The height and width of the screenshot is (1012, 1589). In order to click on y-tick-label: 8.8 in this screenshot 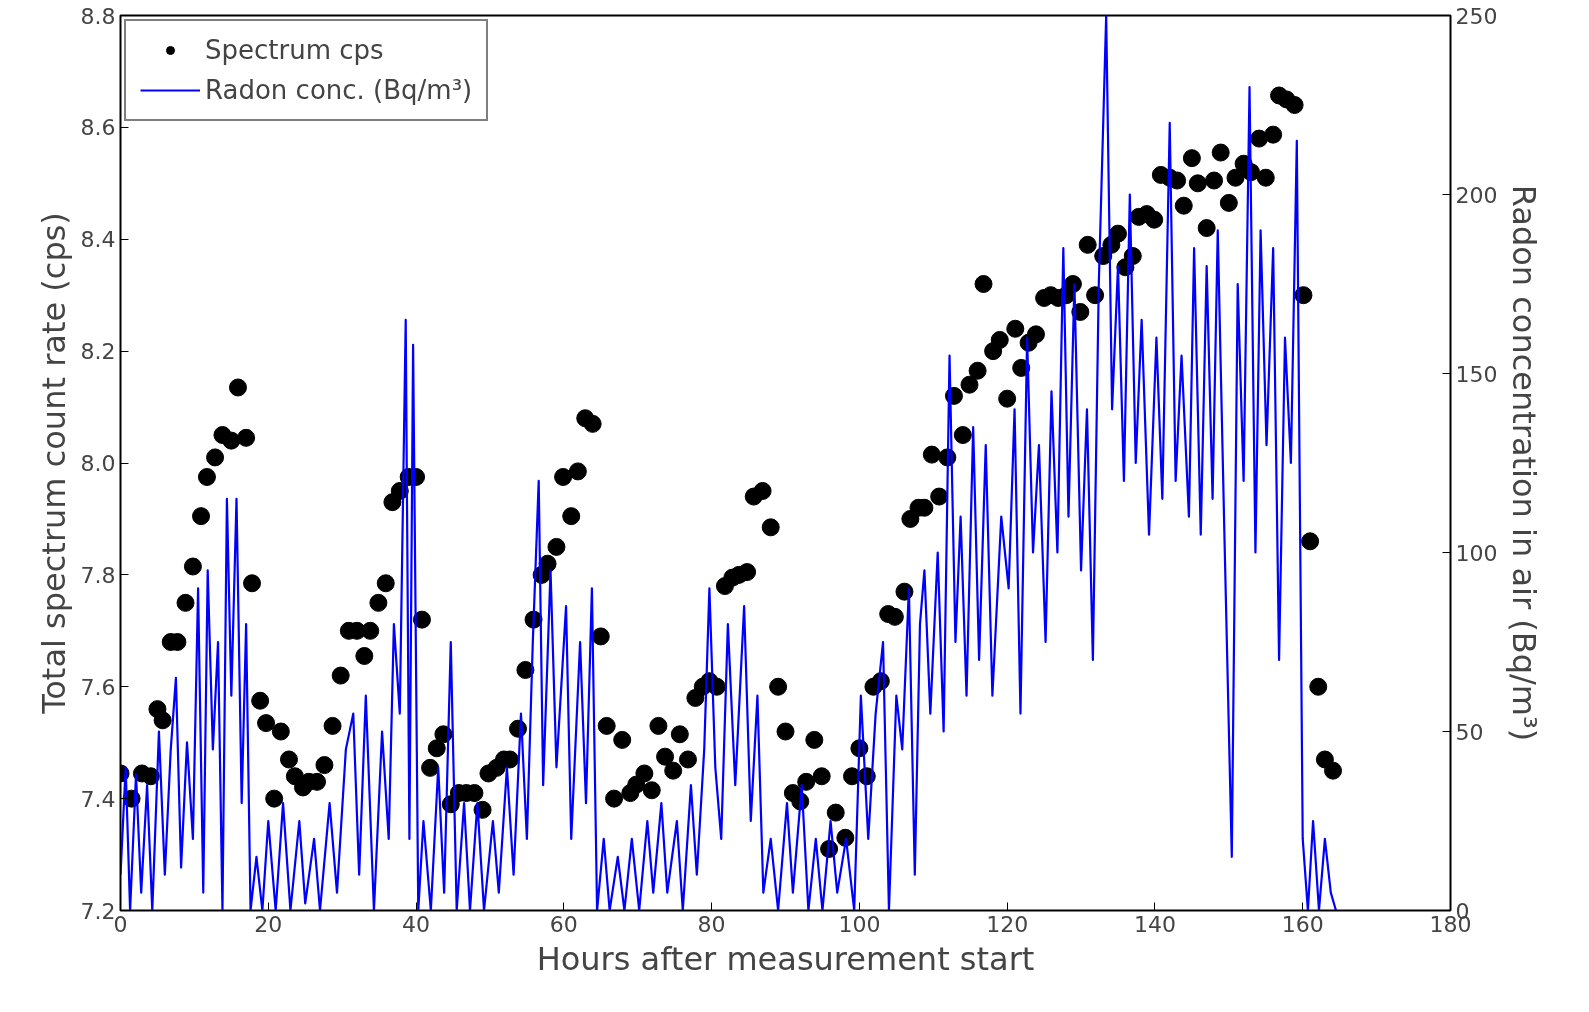, I will do `click(98, 16)`.